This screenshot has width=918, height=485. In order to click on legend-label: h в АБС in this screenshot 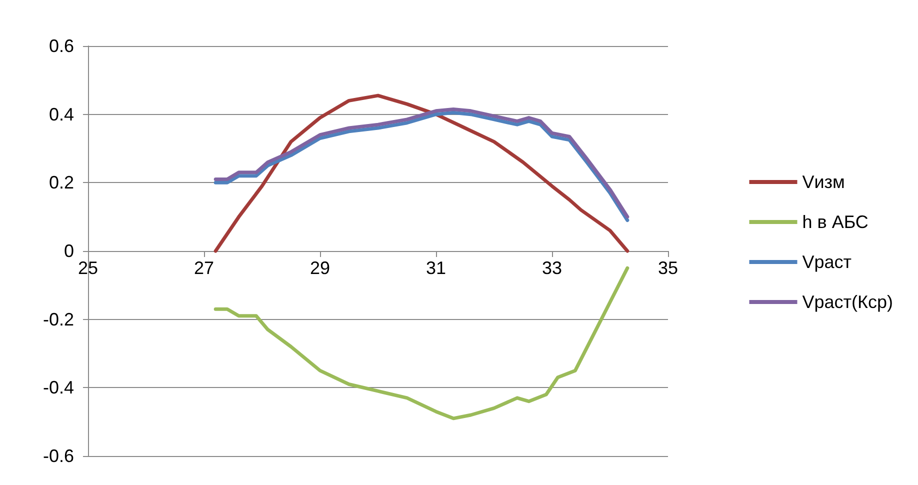, I will do `click(835, 222)`.